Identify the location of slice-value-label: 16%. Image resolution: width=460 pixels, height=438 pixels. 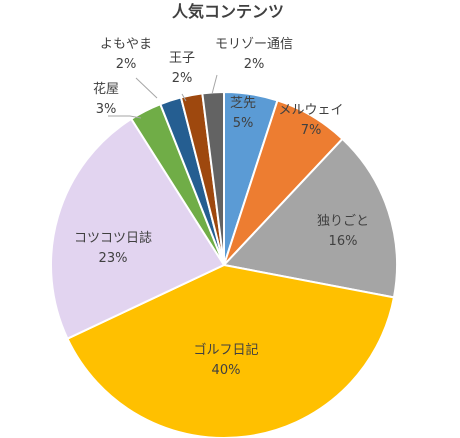
(343, 241).